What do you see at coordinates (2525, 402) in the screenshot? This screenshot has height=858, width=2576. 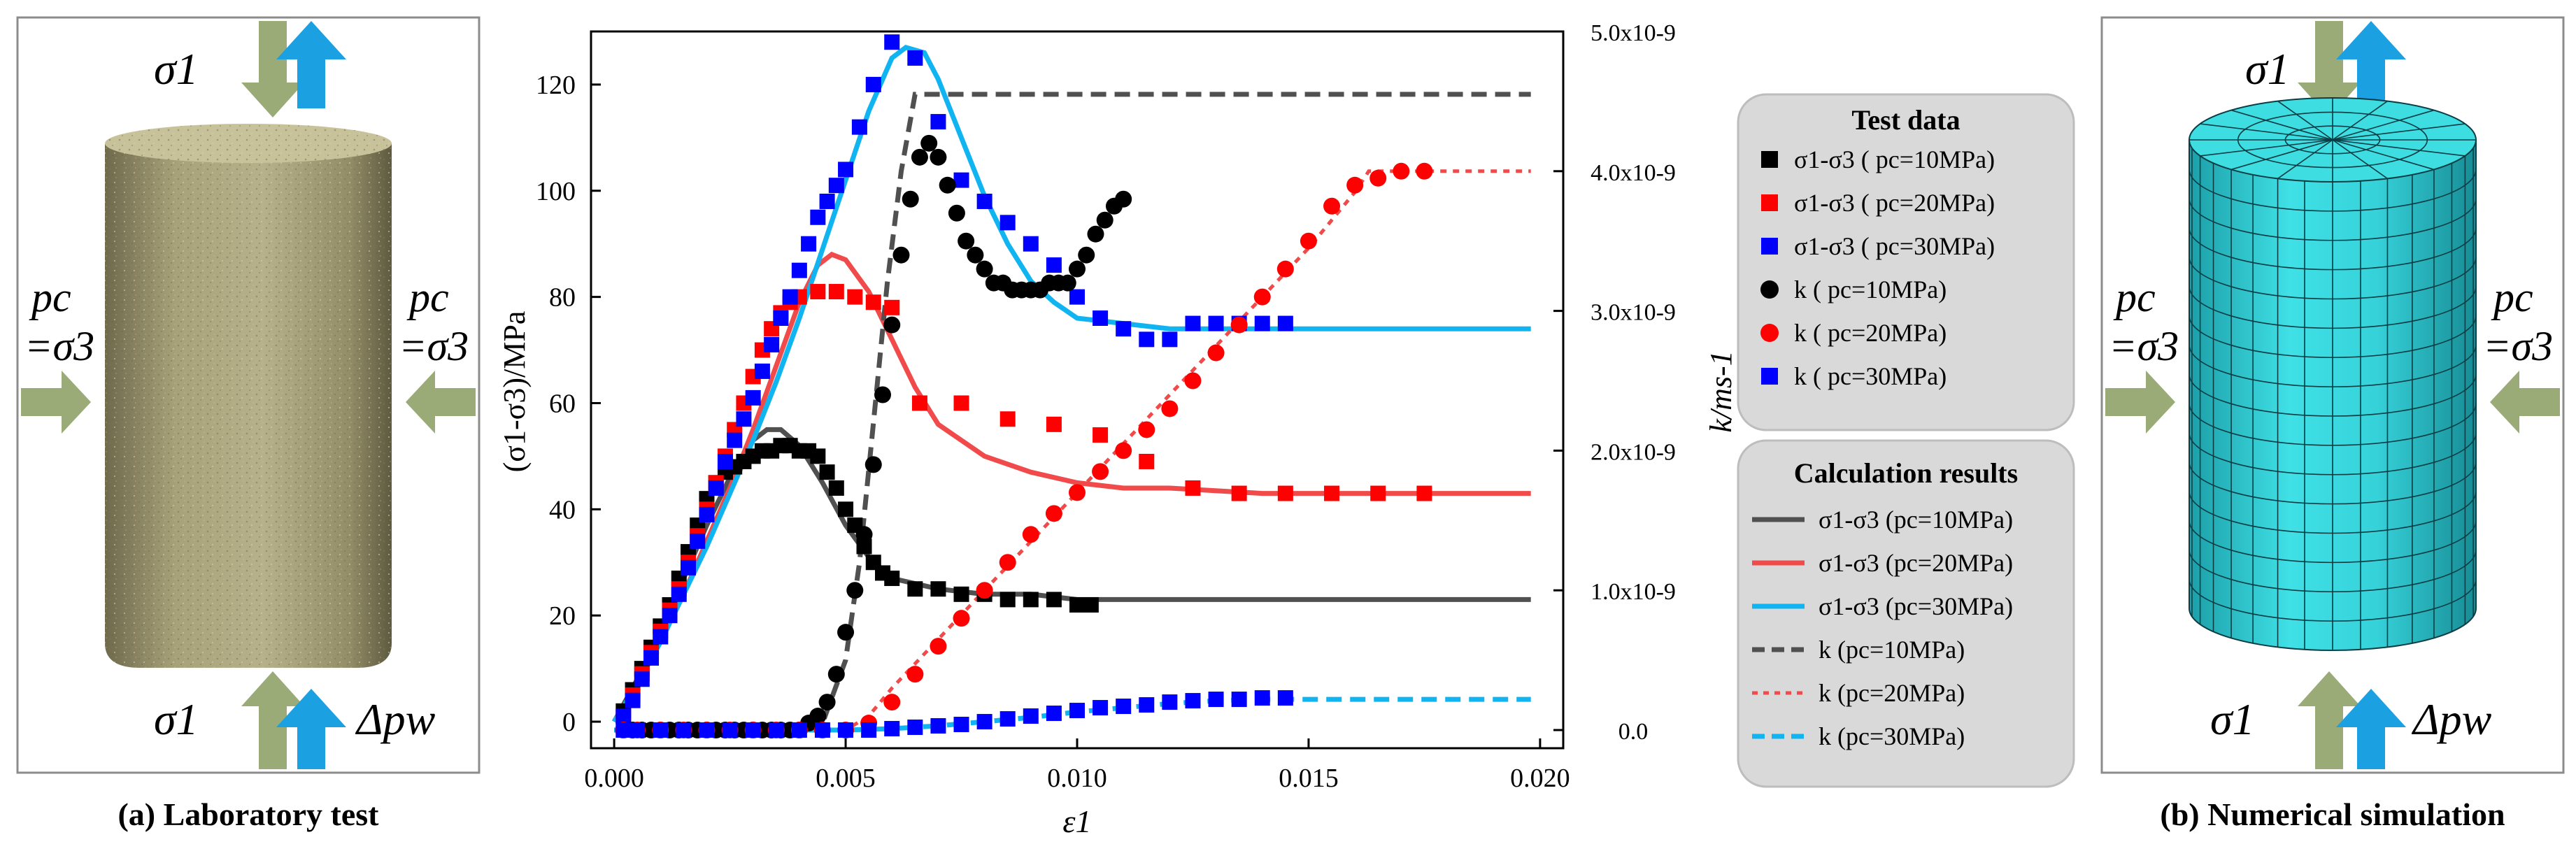 I see `arrow-left-olive-icon` at bounding box center [2525, 402].